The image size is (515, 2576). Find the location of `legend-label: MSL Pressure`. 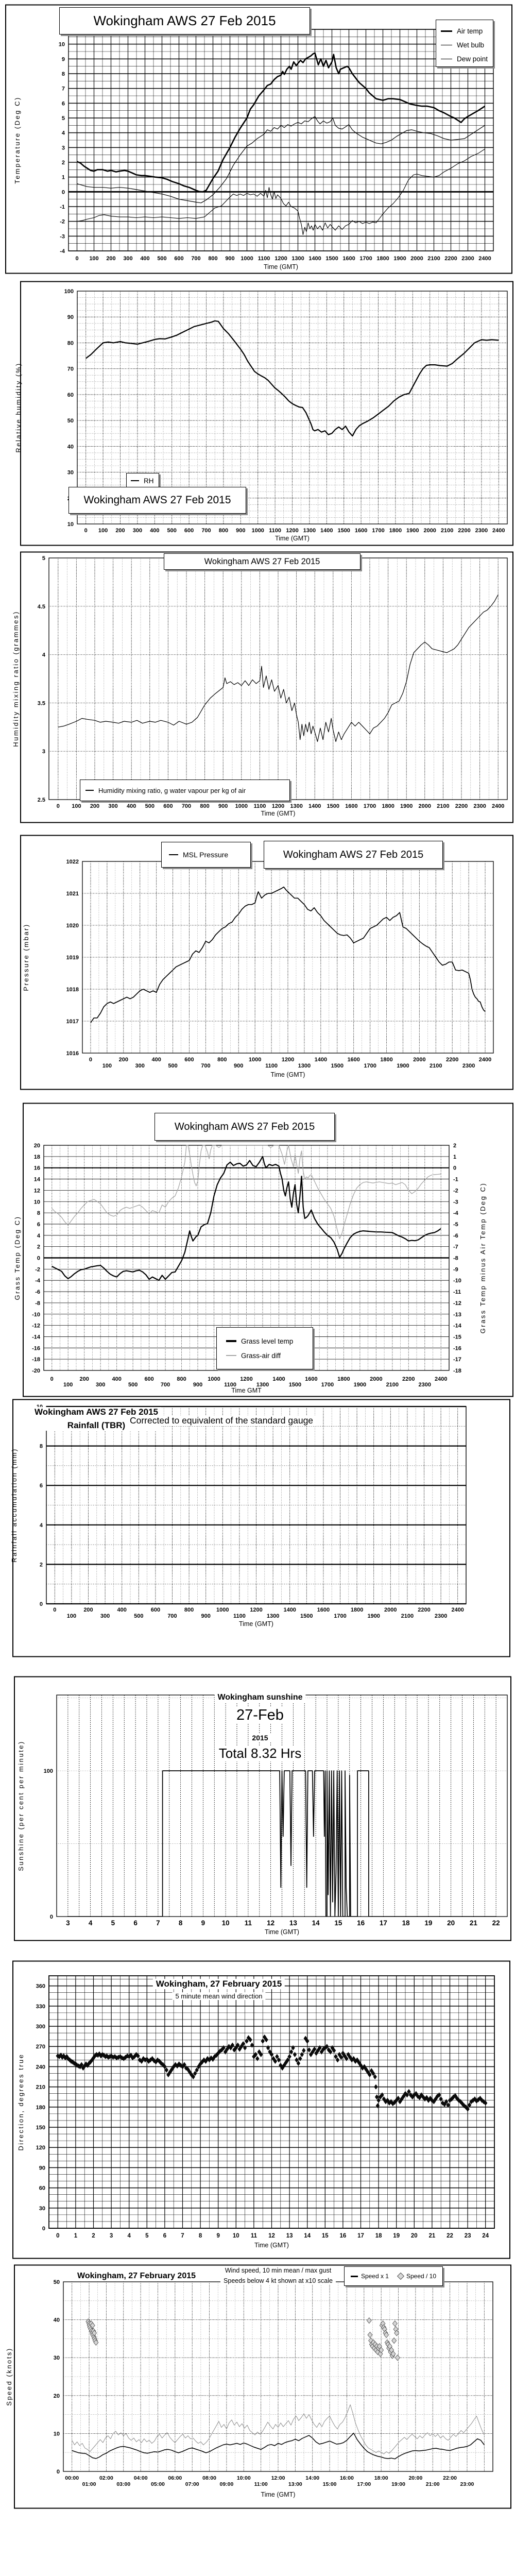

legend-label: MSL Pressure is located at coordinates (206, 855).